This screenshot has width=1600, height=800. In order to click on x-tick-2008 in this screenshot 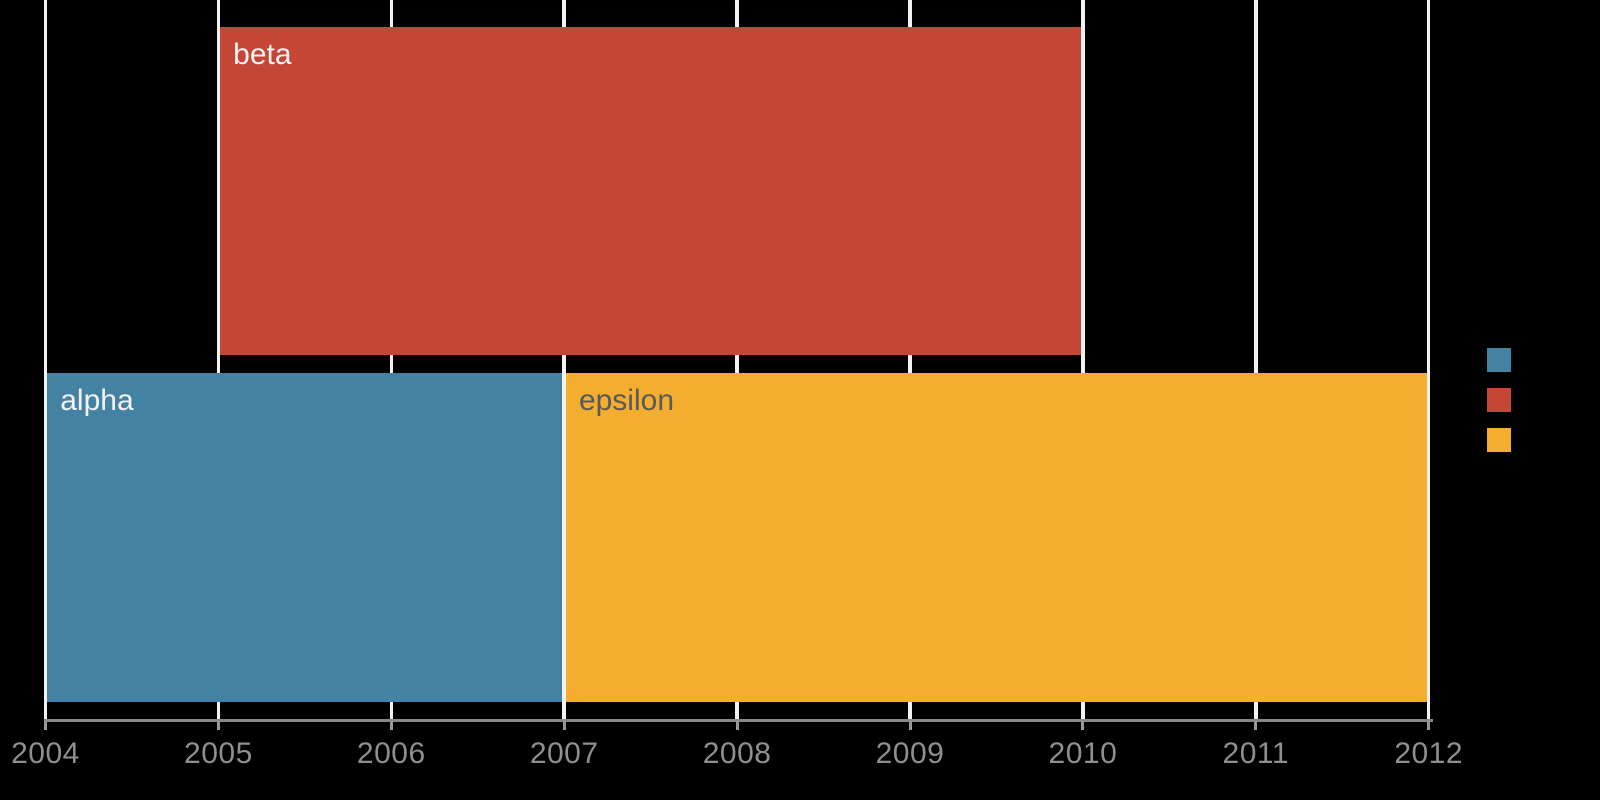, I will do `click(737, 725)`.